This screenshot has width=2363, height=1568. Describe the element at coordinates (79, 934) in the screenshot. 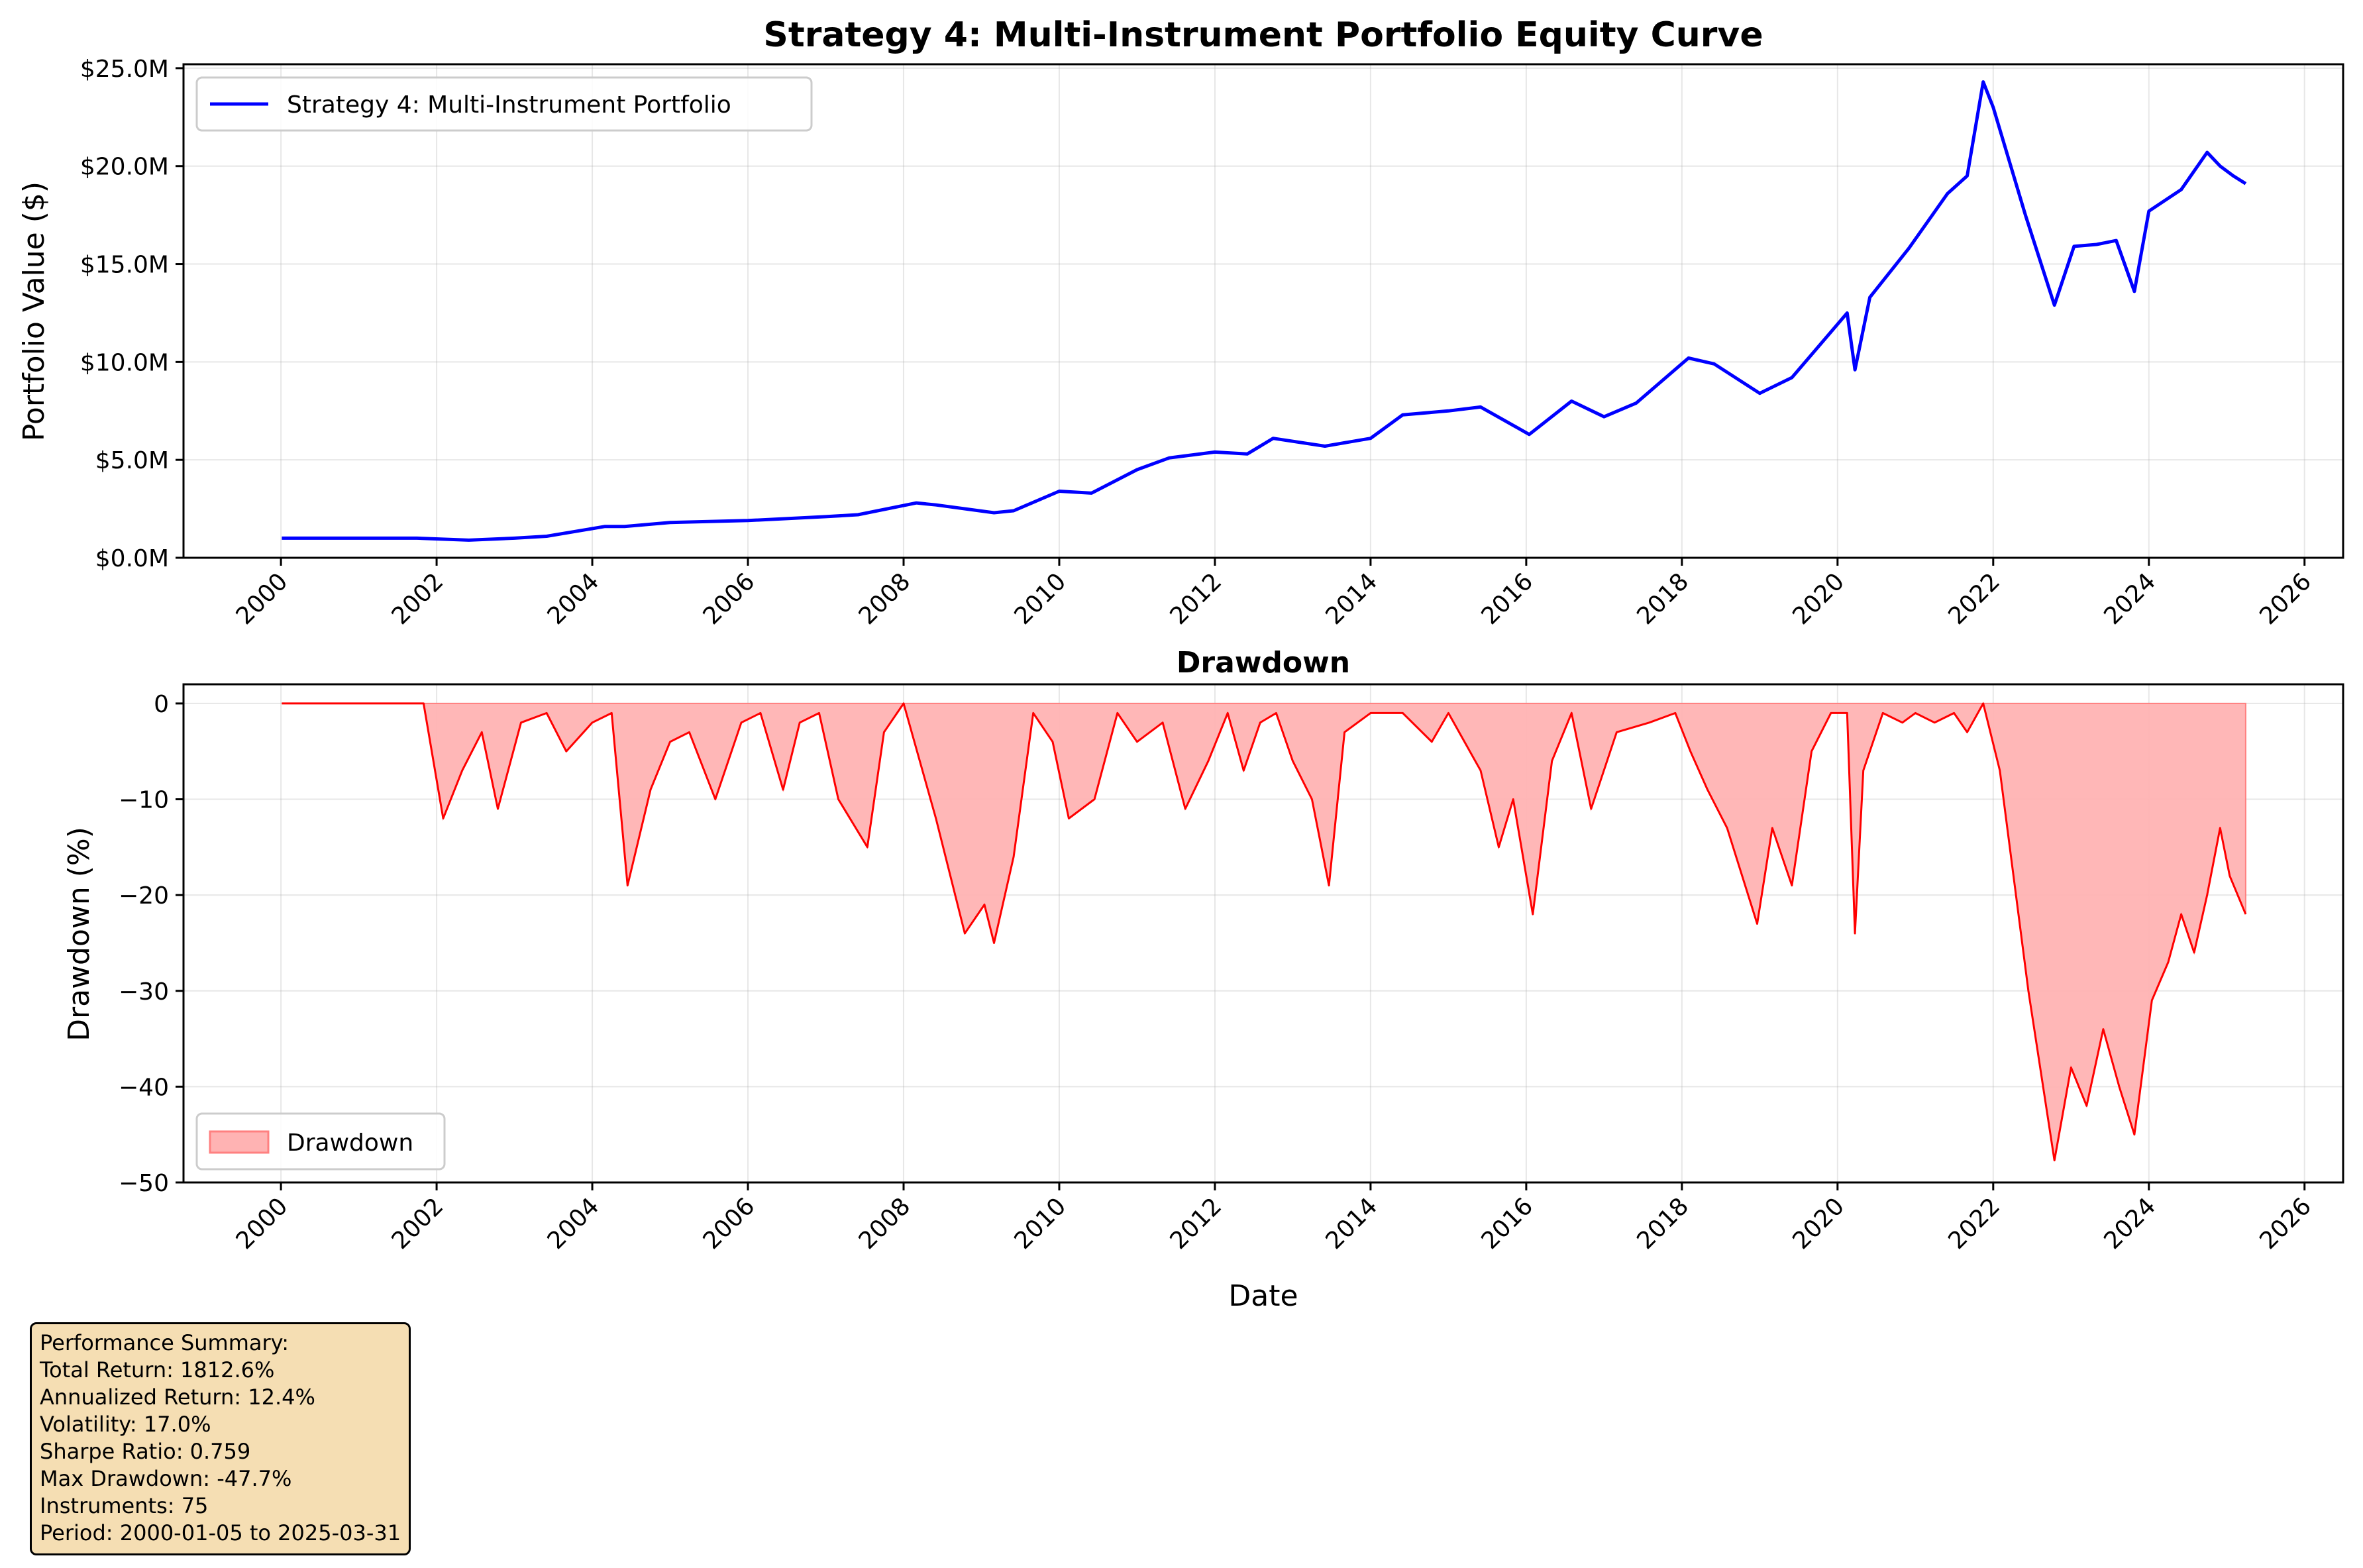

I see `drawdown-y-axis-label: Drawdown (%)` at that location.